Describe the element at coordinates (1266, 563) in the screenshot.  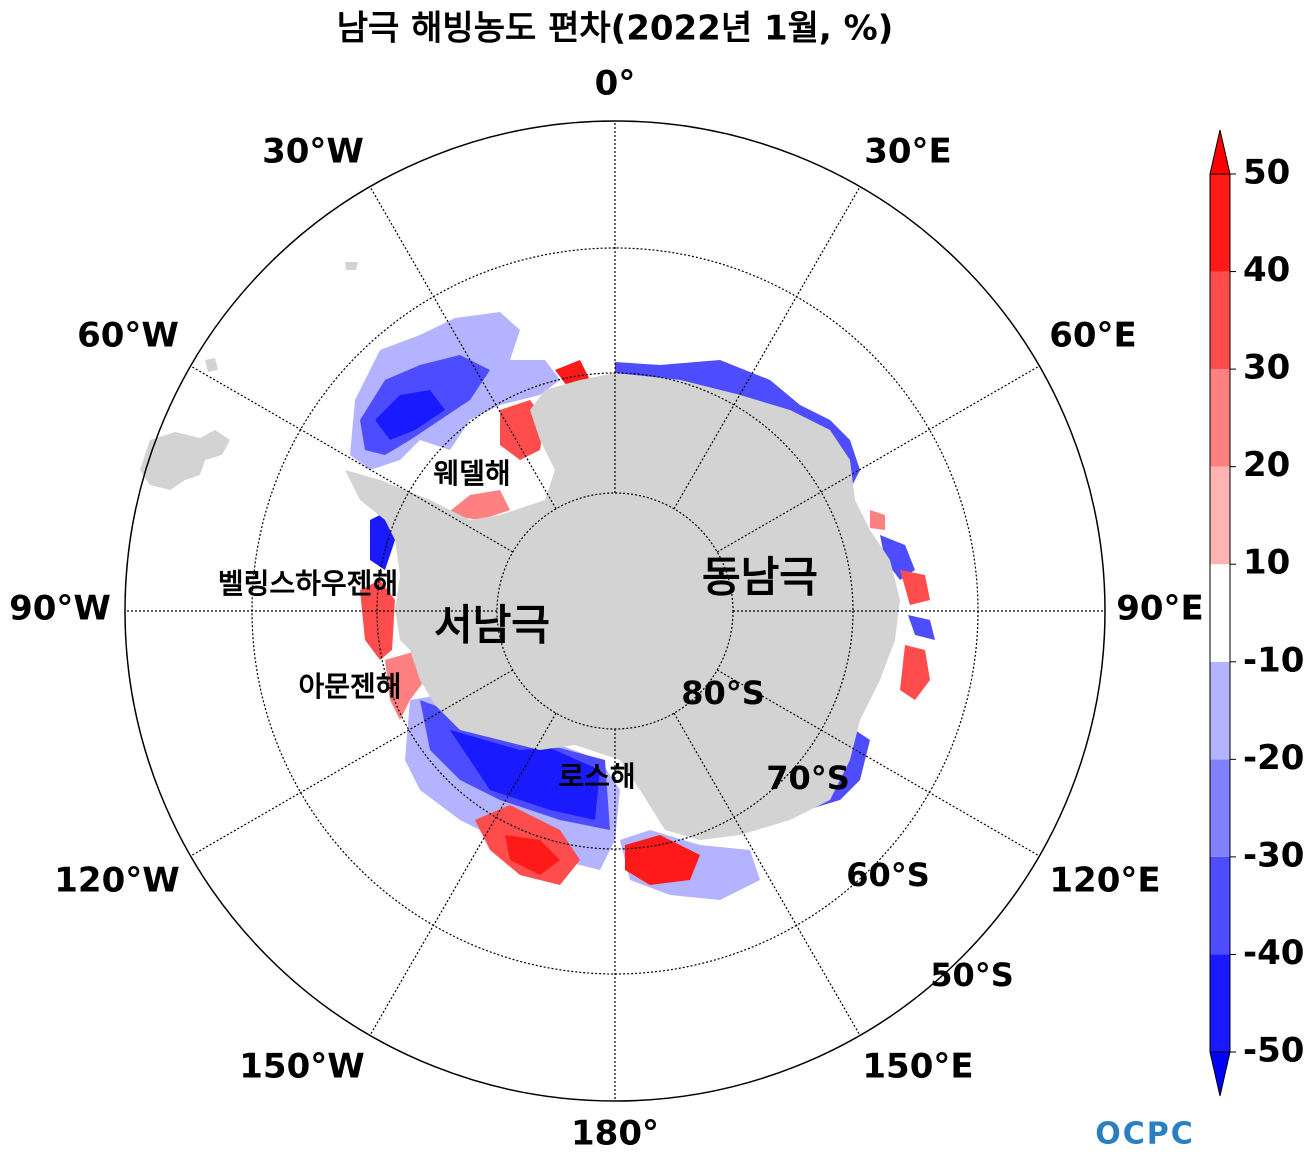
I see `colorbar-tick-label: 10` at that location.